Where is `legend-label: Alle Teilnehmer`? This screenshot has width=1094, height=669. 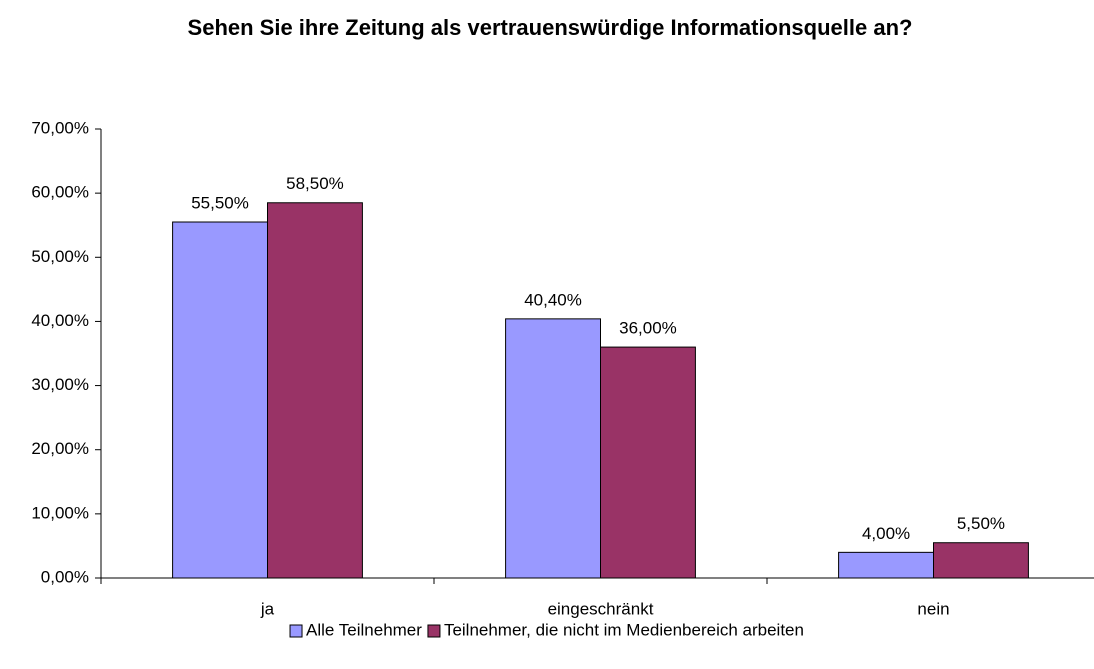
legend-label: Alle Teilnehmer is located at coordinates (364, 629).